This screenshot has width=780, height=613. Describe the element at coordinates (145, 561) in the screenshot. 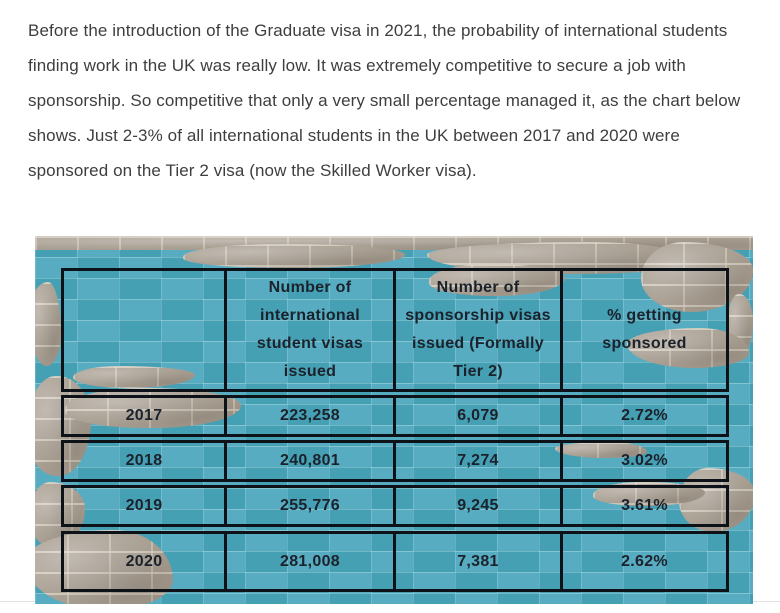

I see `year-cell: 2020` at that location.